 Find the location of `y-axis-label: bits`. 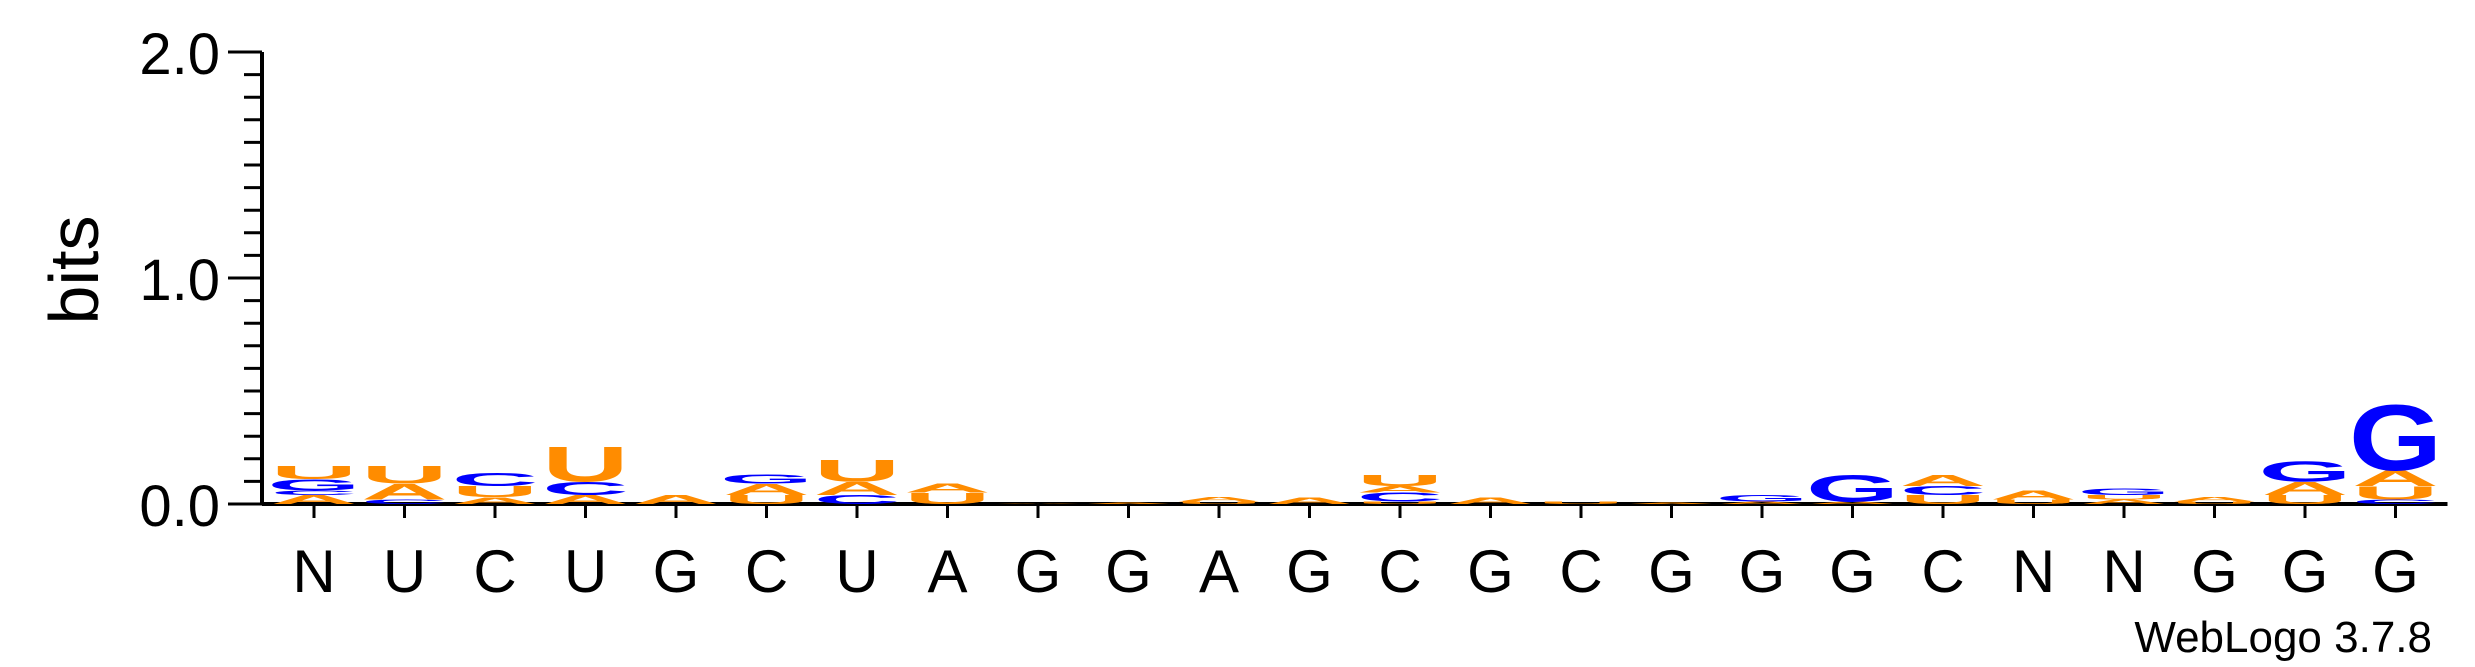

y-axis-label: bits is located at coordinates (74, 270).